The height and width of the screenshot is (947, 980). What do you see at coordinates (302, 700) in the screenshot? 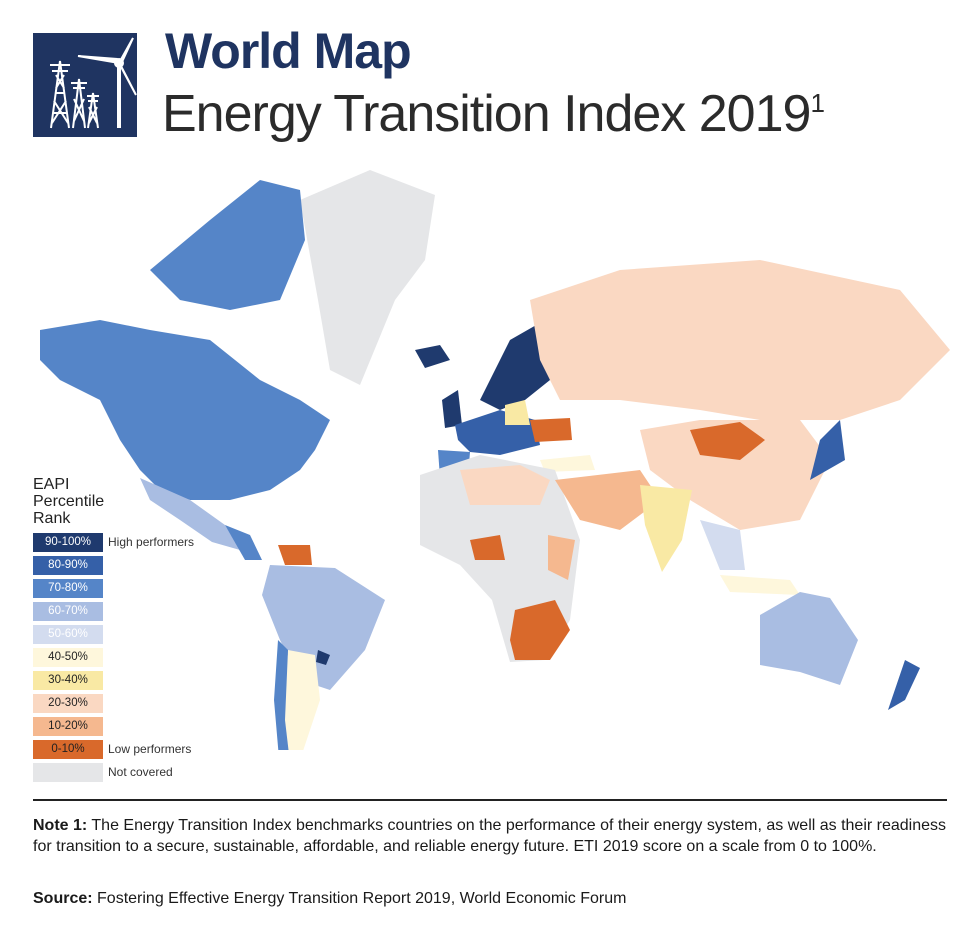
I see `region-argentina` at bounding box center [302, 700].